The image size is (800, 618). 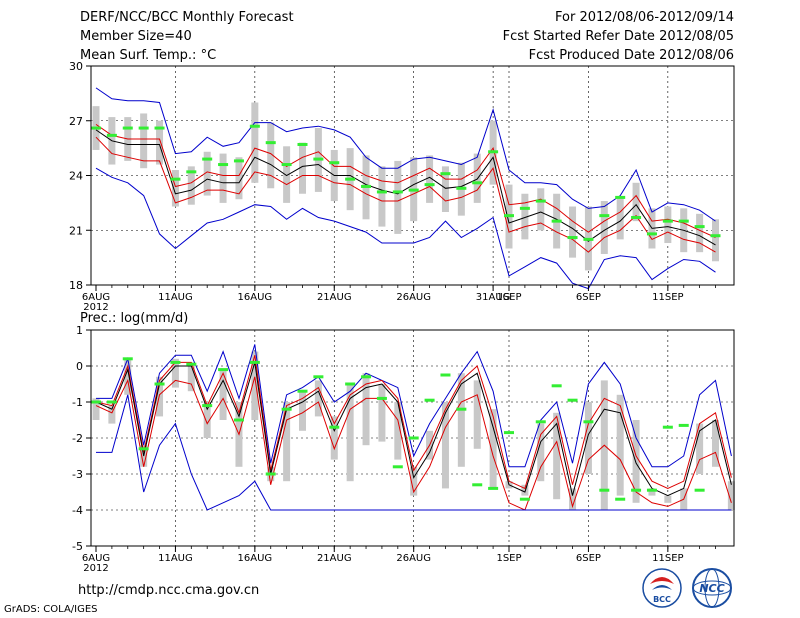 I want to click on ncc-logo: NCC, so click(x=712, y=588).